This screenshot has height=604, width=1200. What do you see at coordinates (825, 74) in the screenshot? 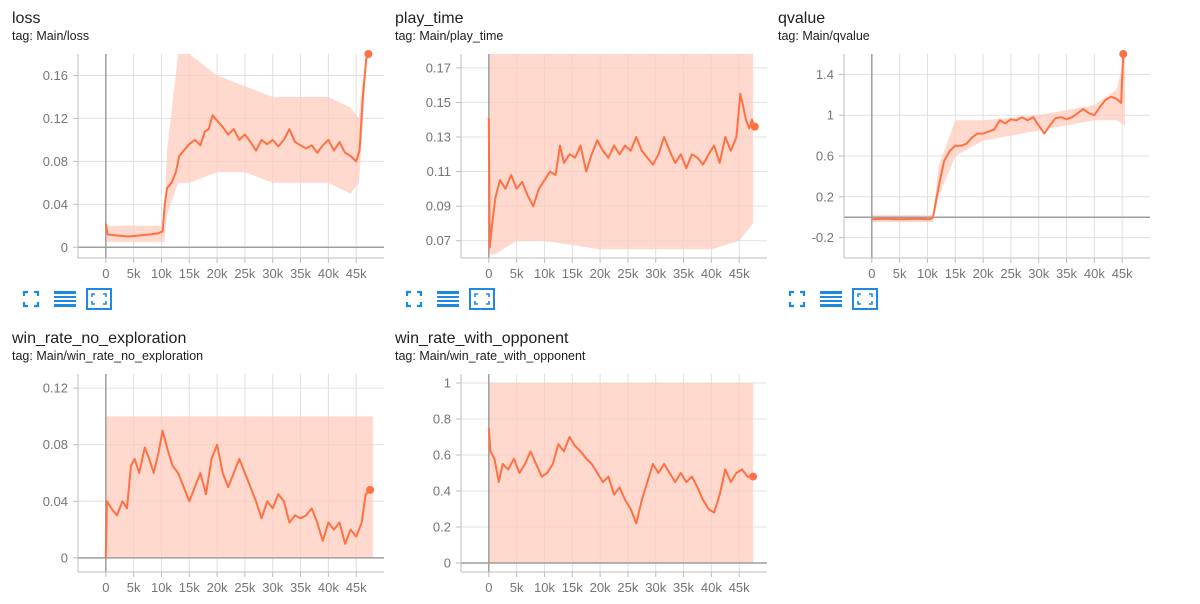
I see `y-tick-label: 1.4` at bounding box center [825, 74].